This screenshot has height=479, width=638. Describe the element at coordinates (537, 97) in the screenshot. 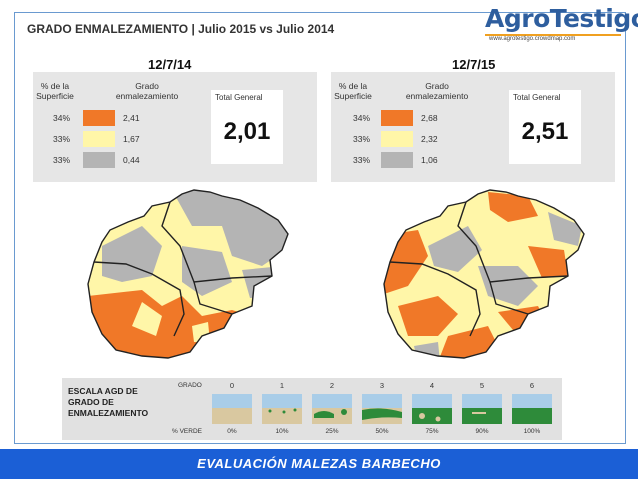

I see `right-total-label: Total General` at that location.